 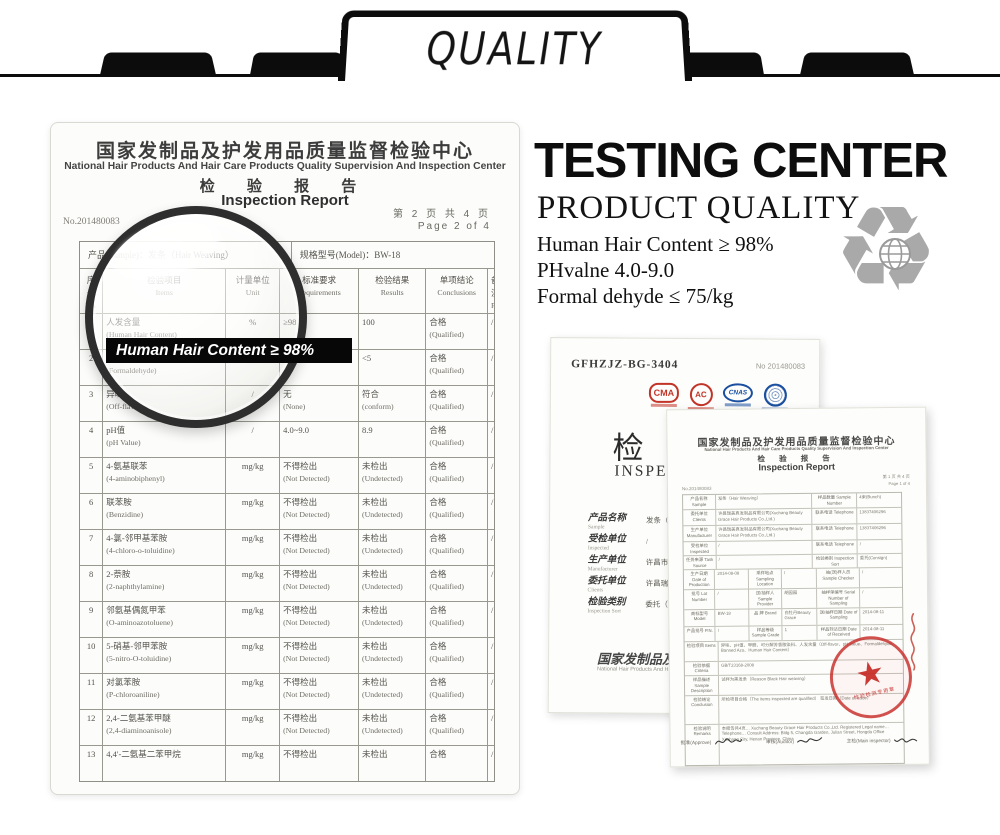 What do you see at coordinates (797, 467) in the screenshot?
I see `cert1-heading-en: Inspection Report` at bounding box center [797, 467].